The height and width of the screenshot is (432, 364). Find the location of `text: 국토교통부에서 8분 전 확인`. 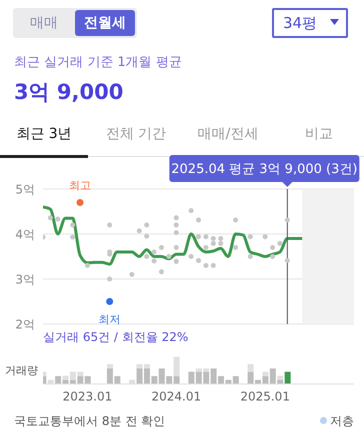

text: 국토교통부에서 8분 전 확인 is located at coordinates (90, 421).